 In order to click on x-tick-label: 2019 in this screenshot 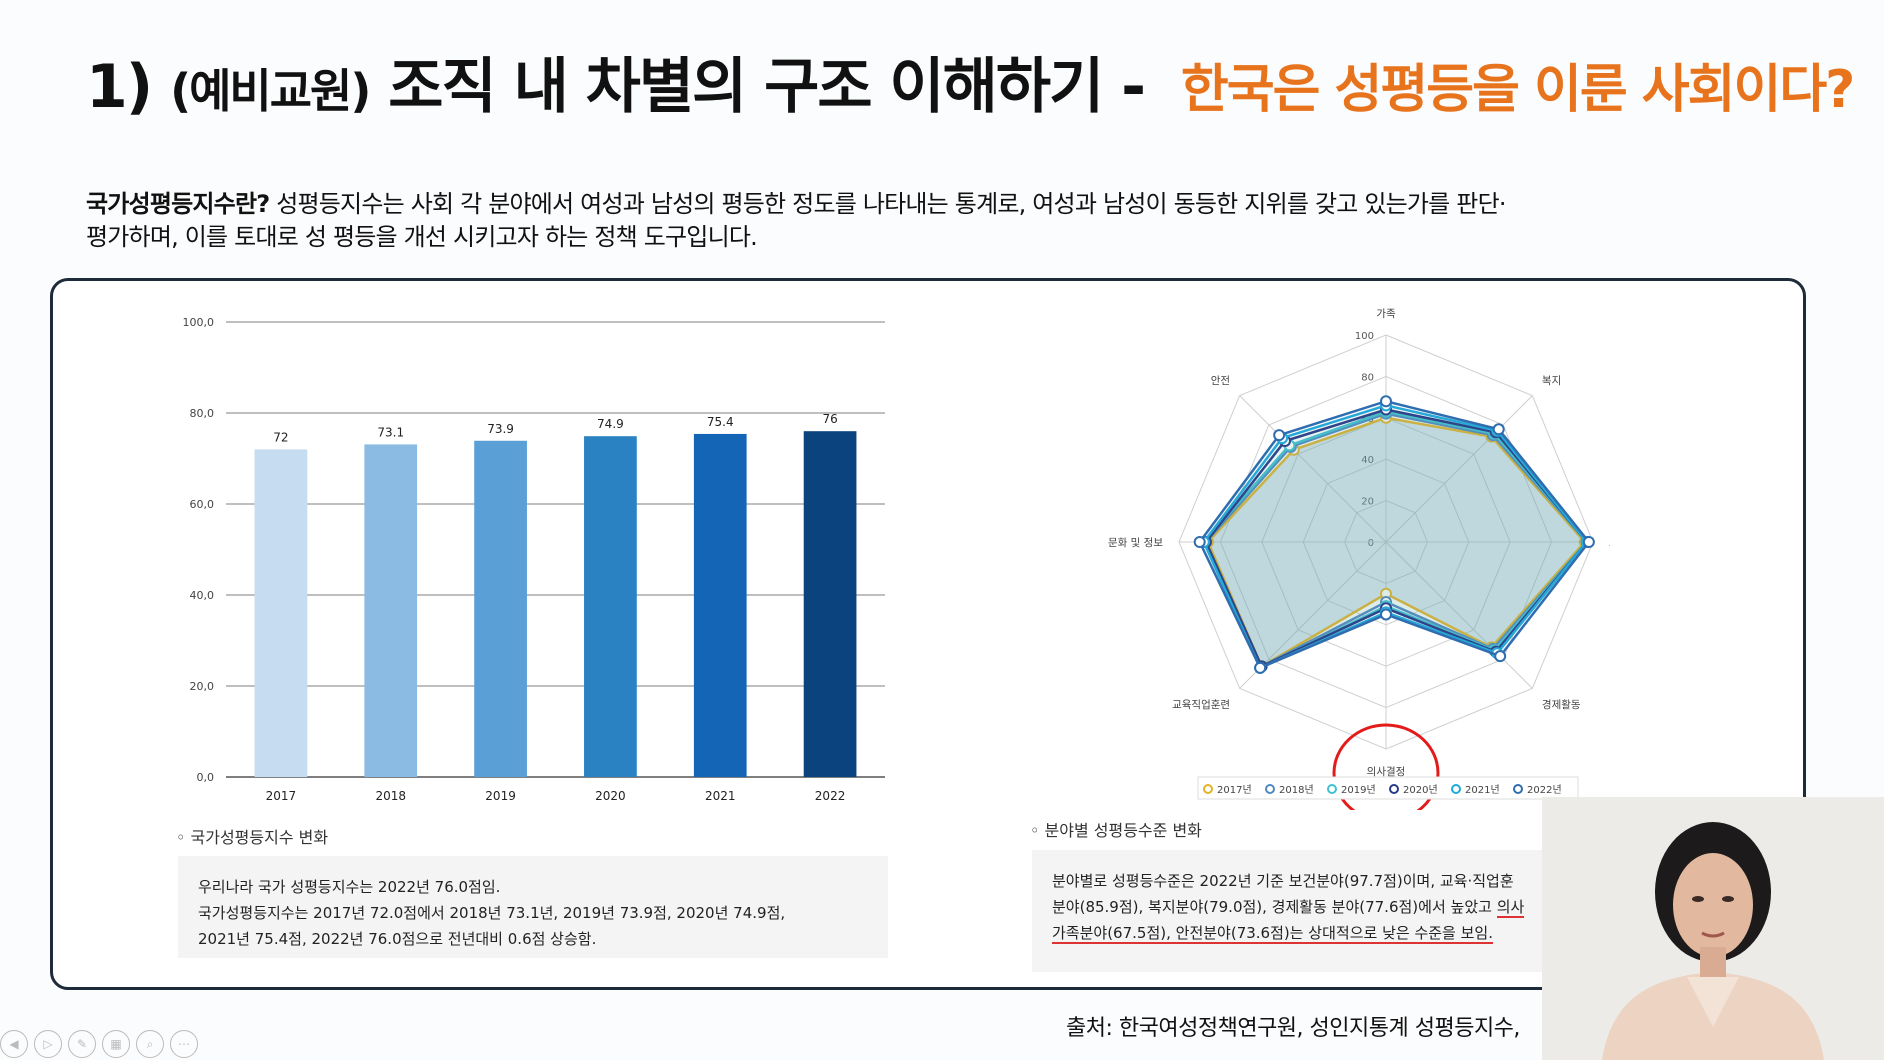, I will do `click(500, 796)`.